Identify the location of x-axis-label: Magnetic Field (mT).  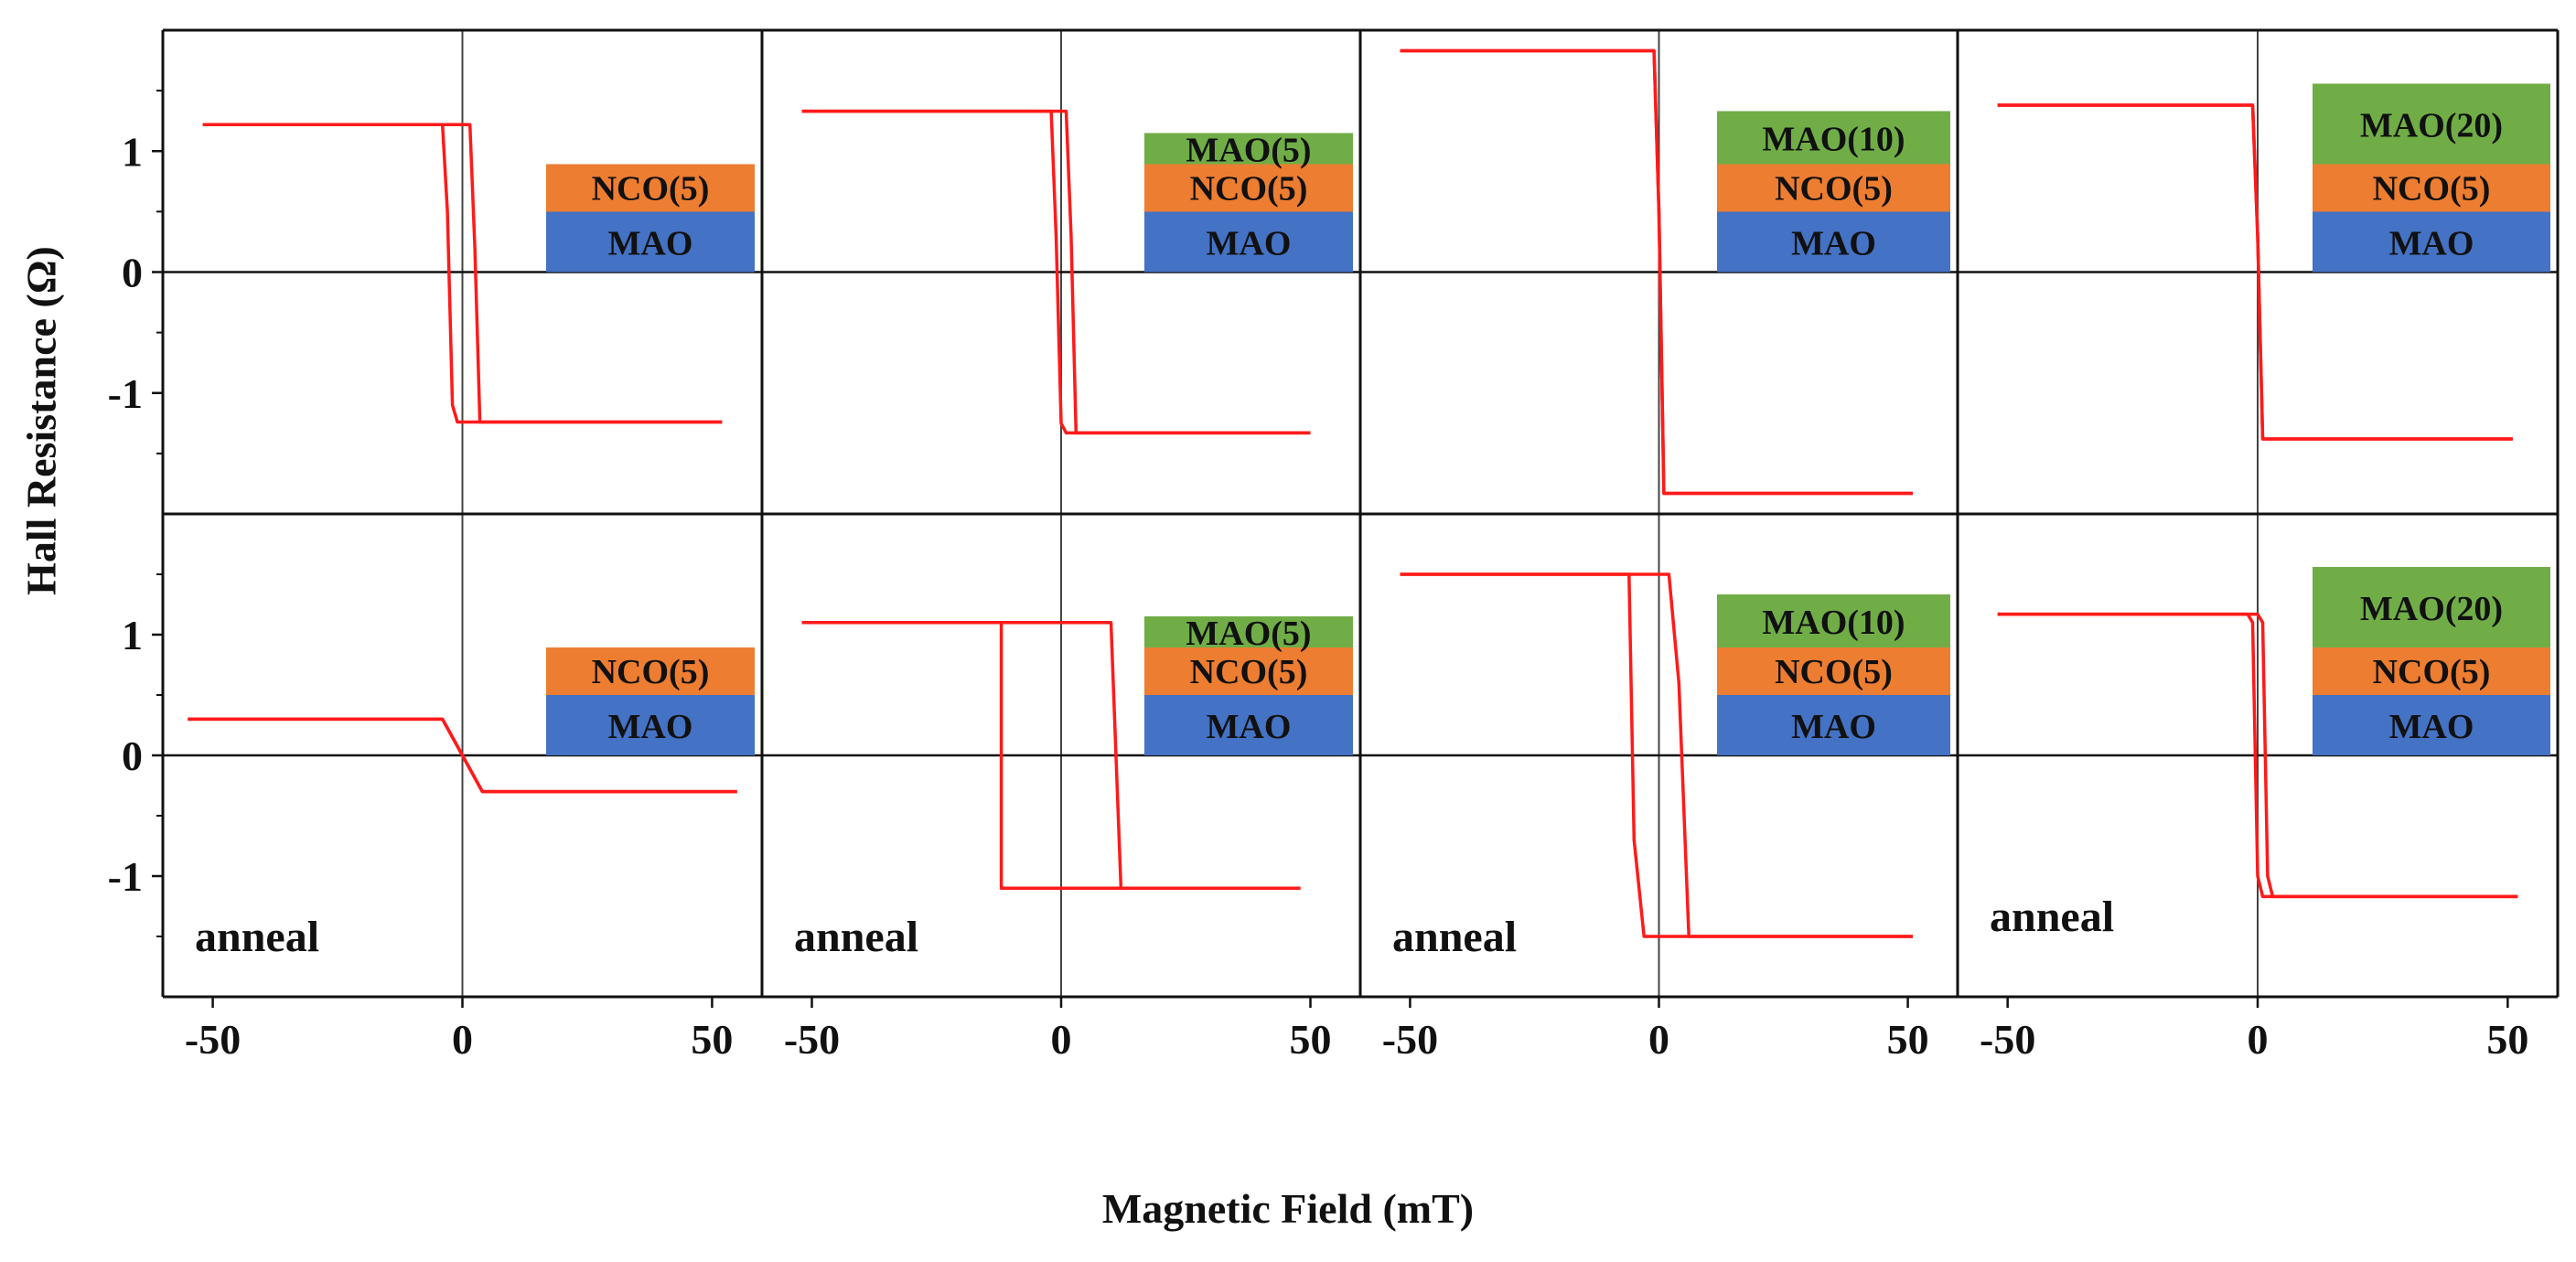
(1288, 1208).